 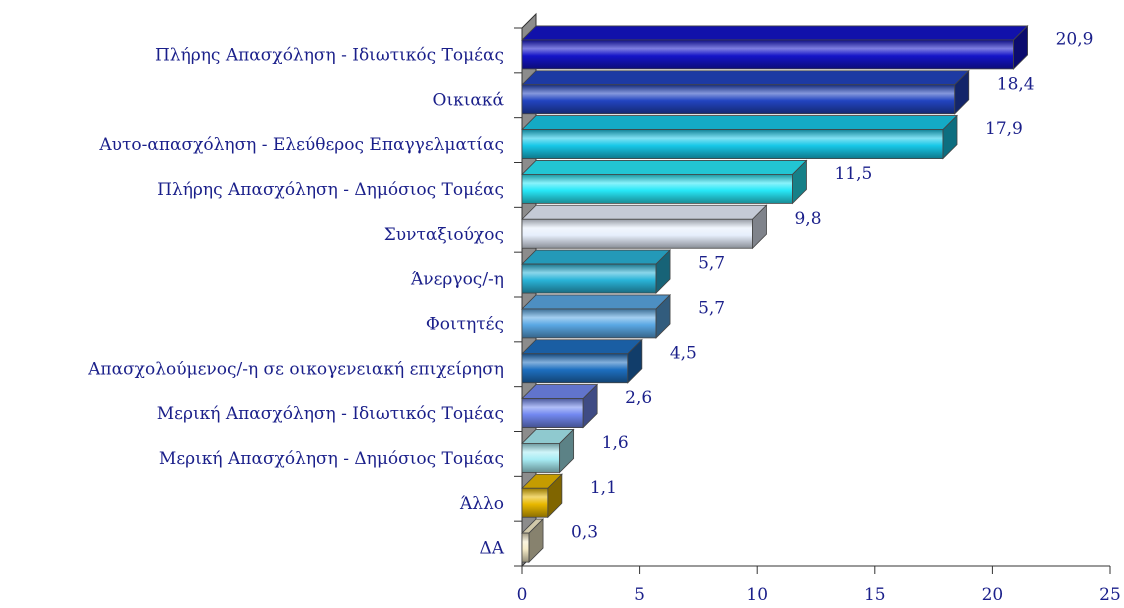 I want to click on value-label: 18,4, so click(x=1016, y=84).